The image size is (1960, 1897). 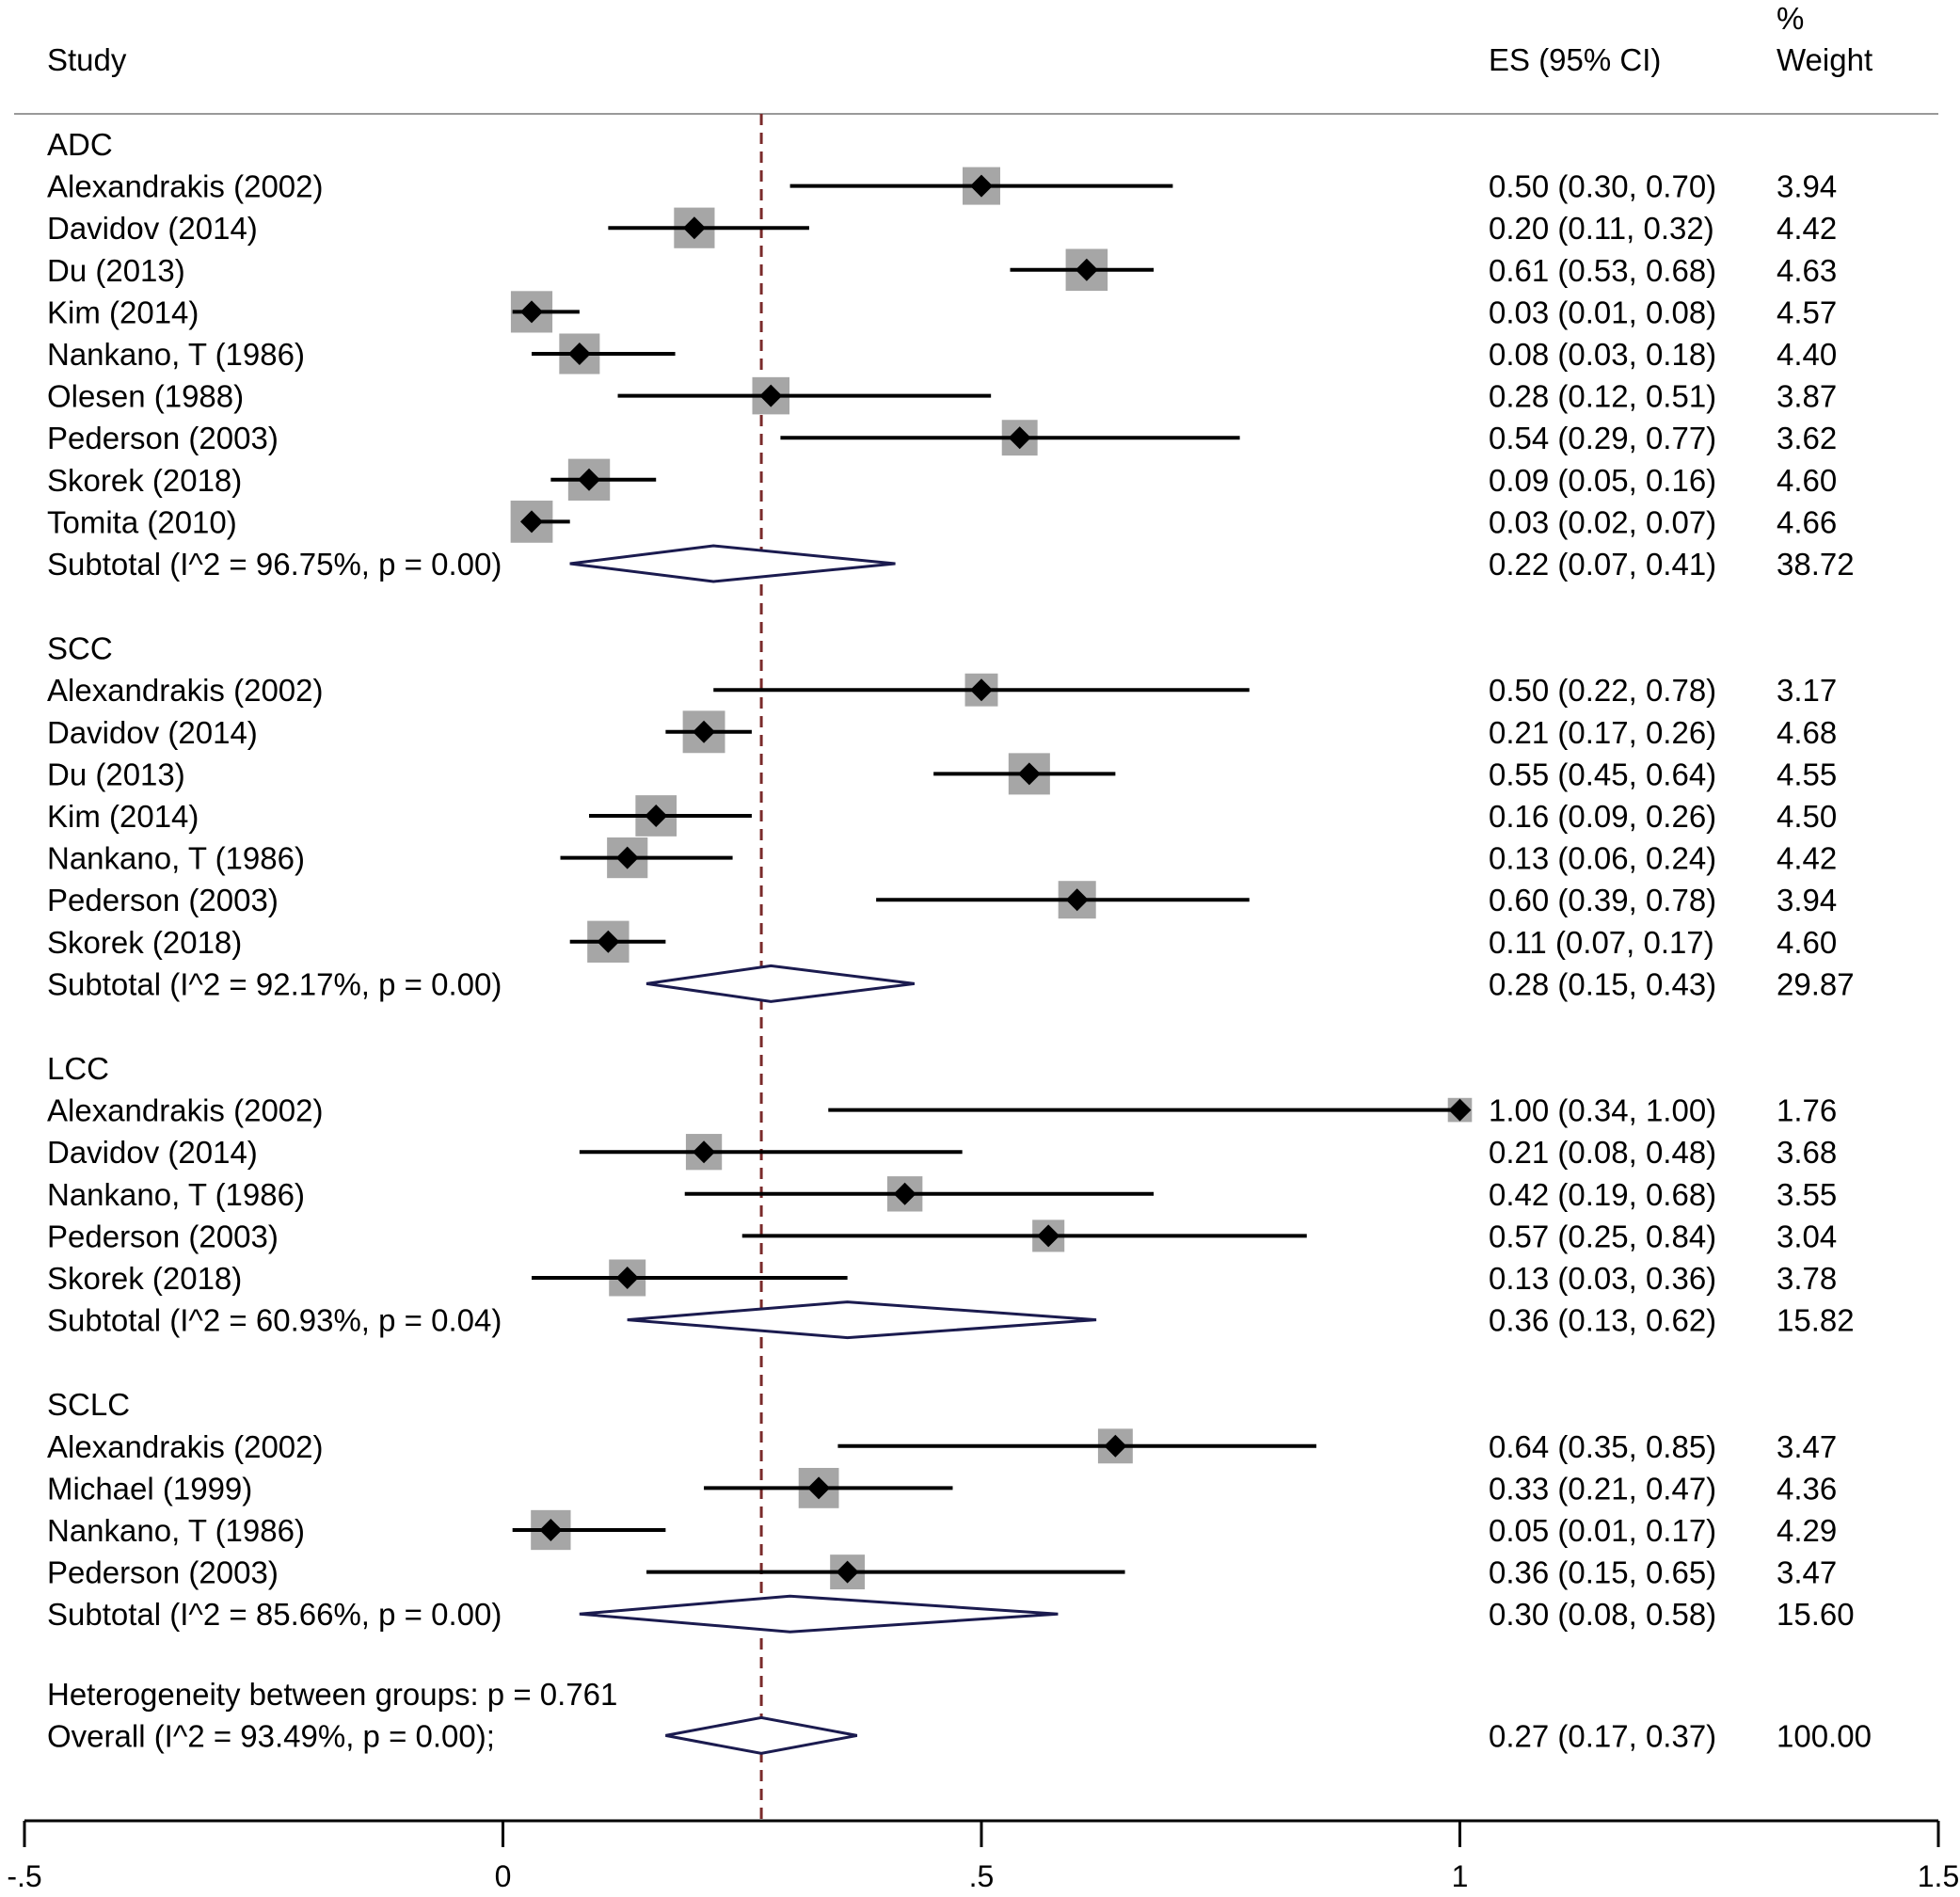 I want to click on study-es-ci: 0.05 (0.01, 0.17), so click(x=1602, y=1530).